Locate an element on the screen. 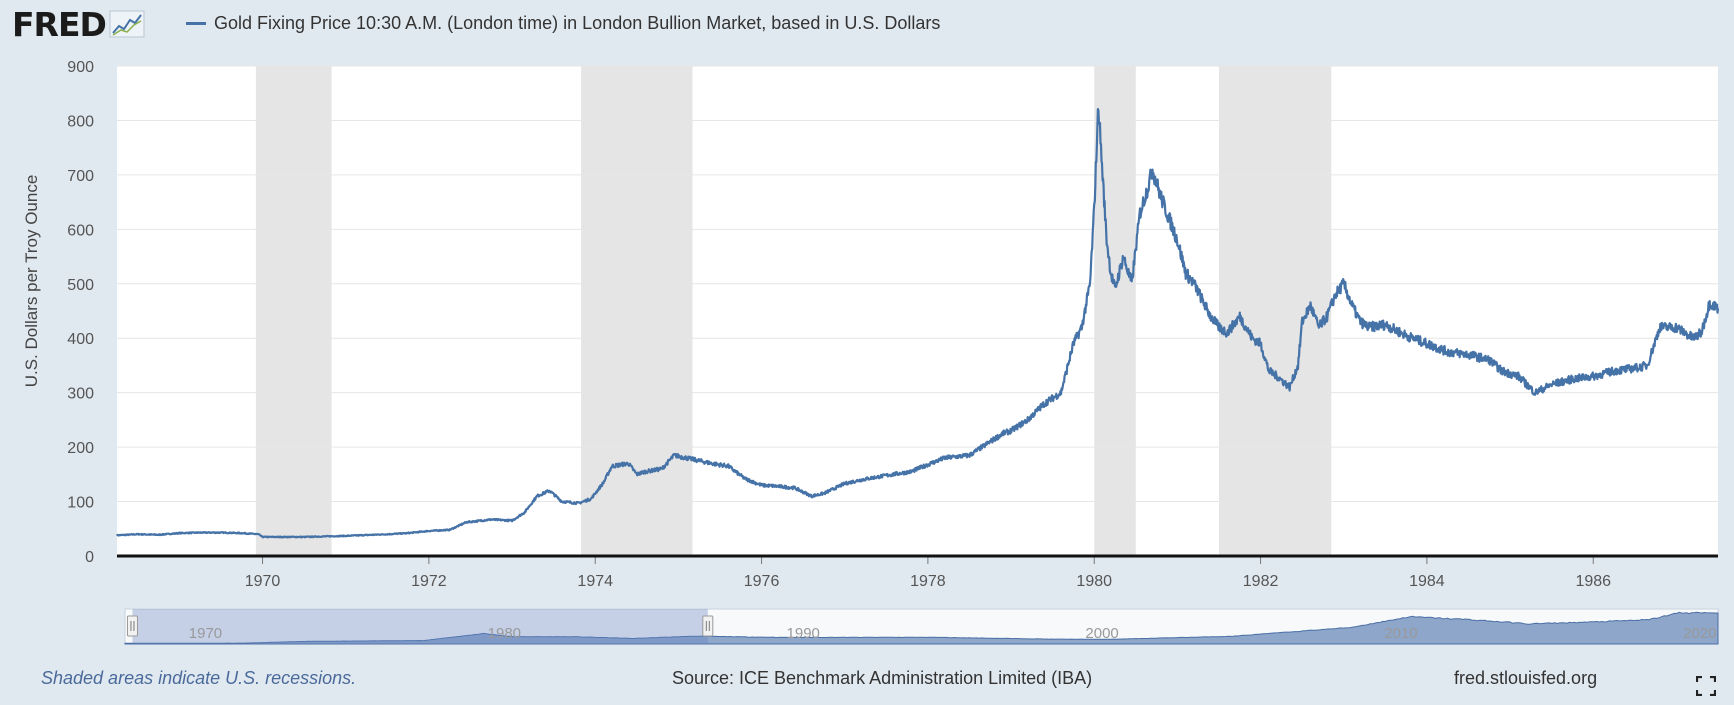  recession-note: Shaded areas indicate U.S. recessions. is located at coordinates (199, 678).